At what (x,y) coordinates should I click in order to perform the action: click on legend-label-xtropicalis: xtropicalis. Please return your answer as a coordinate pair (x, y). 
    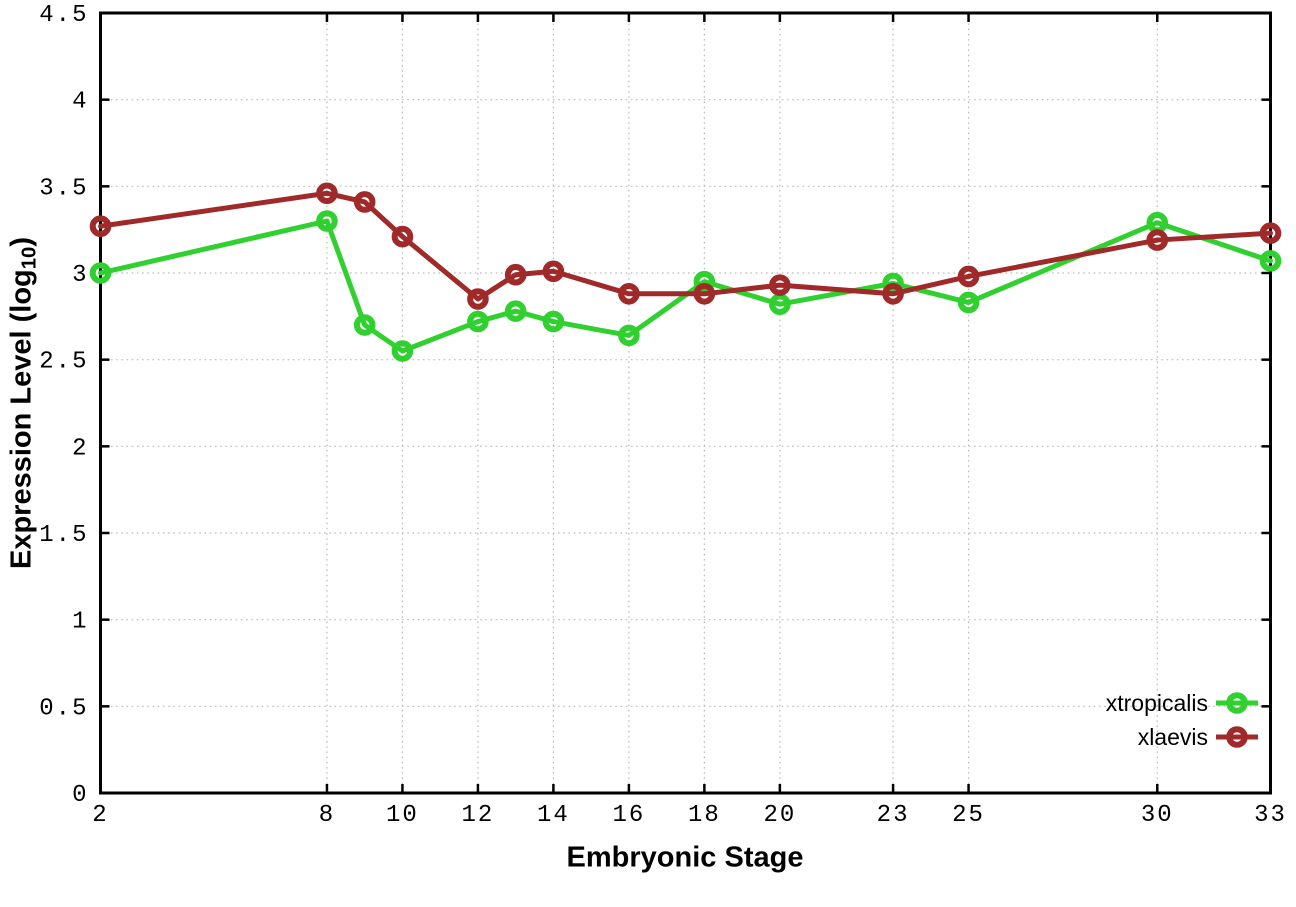
    Looking at the image, I should click on (1157, 703).